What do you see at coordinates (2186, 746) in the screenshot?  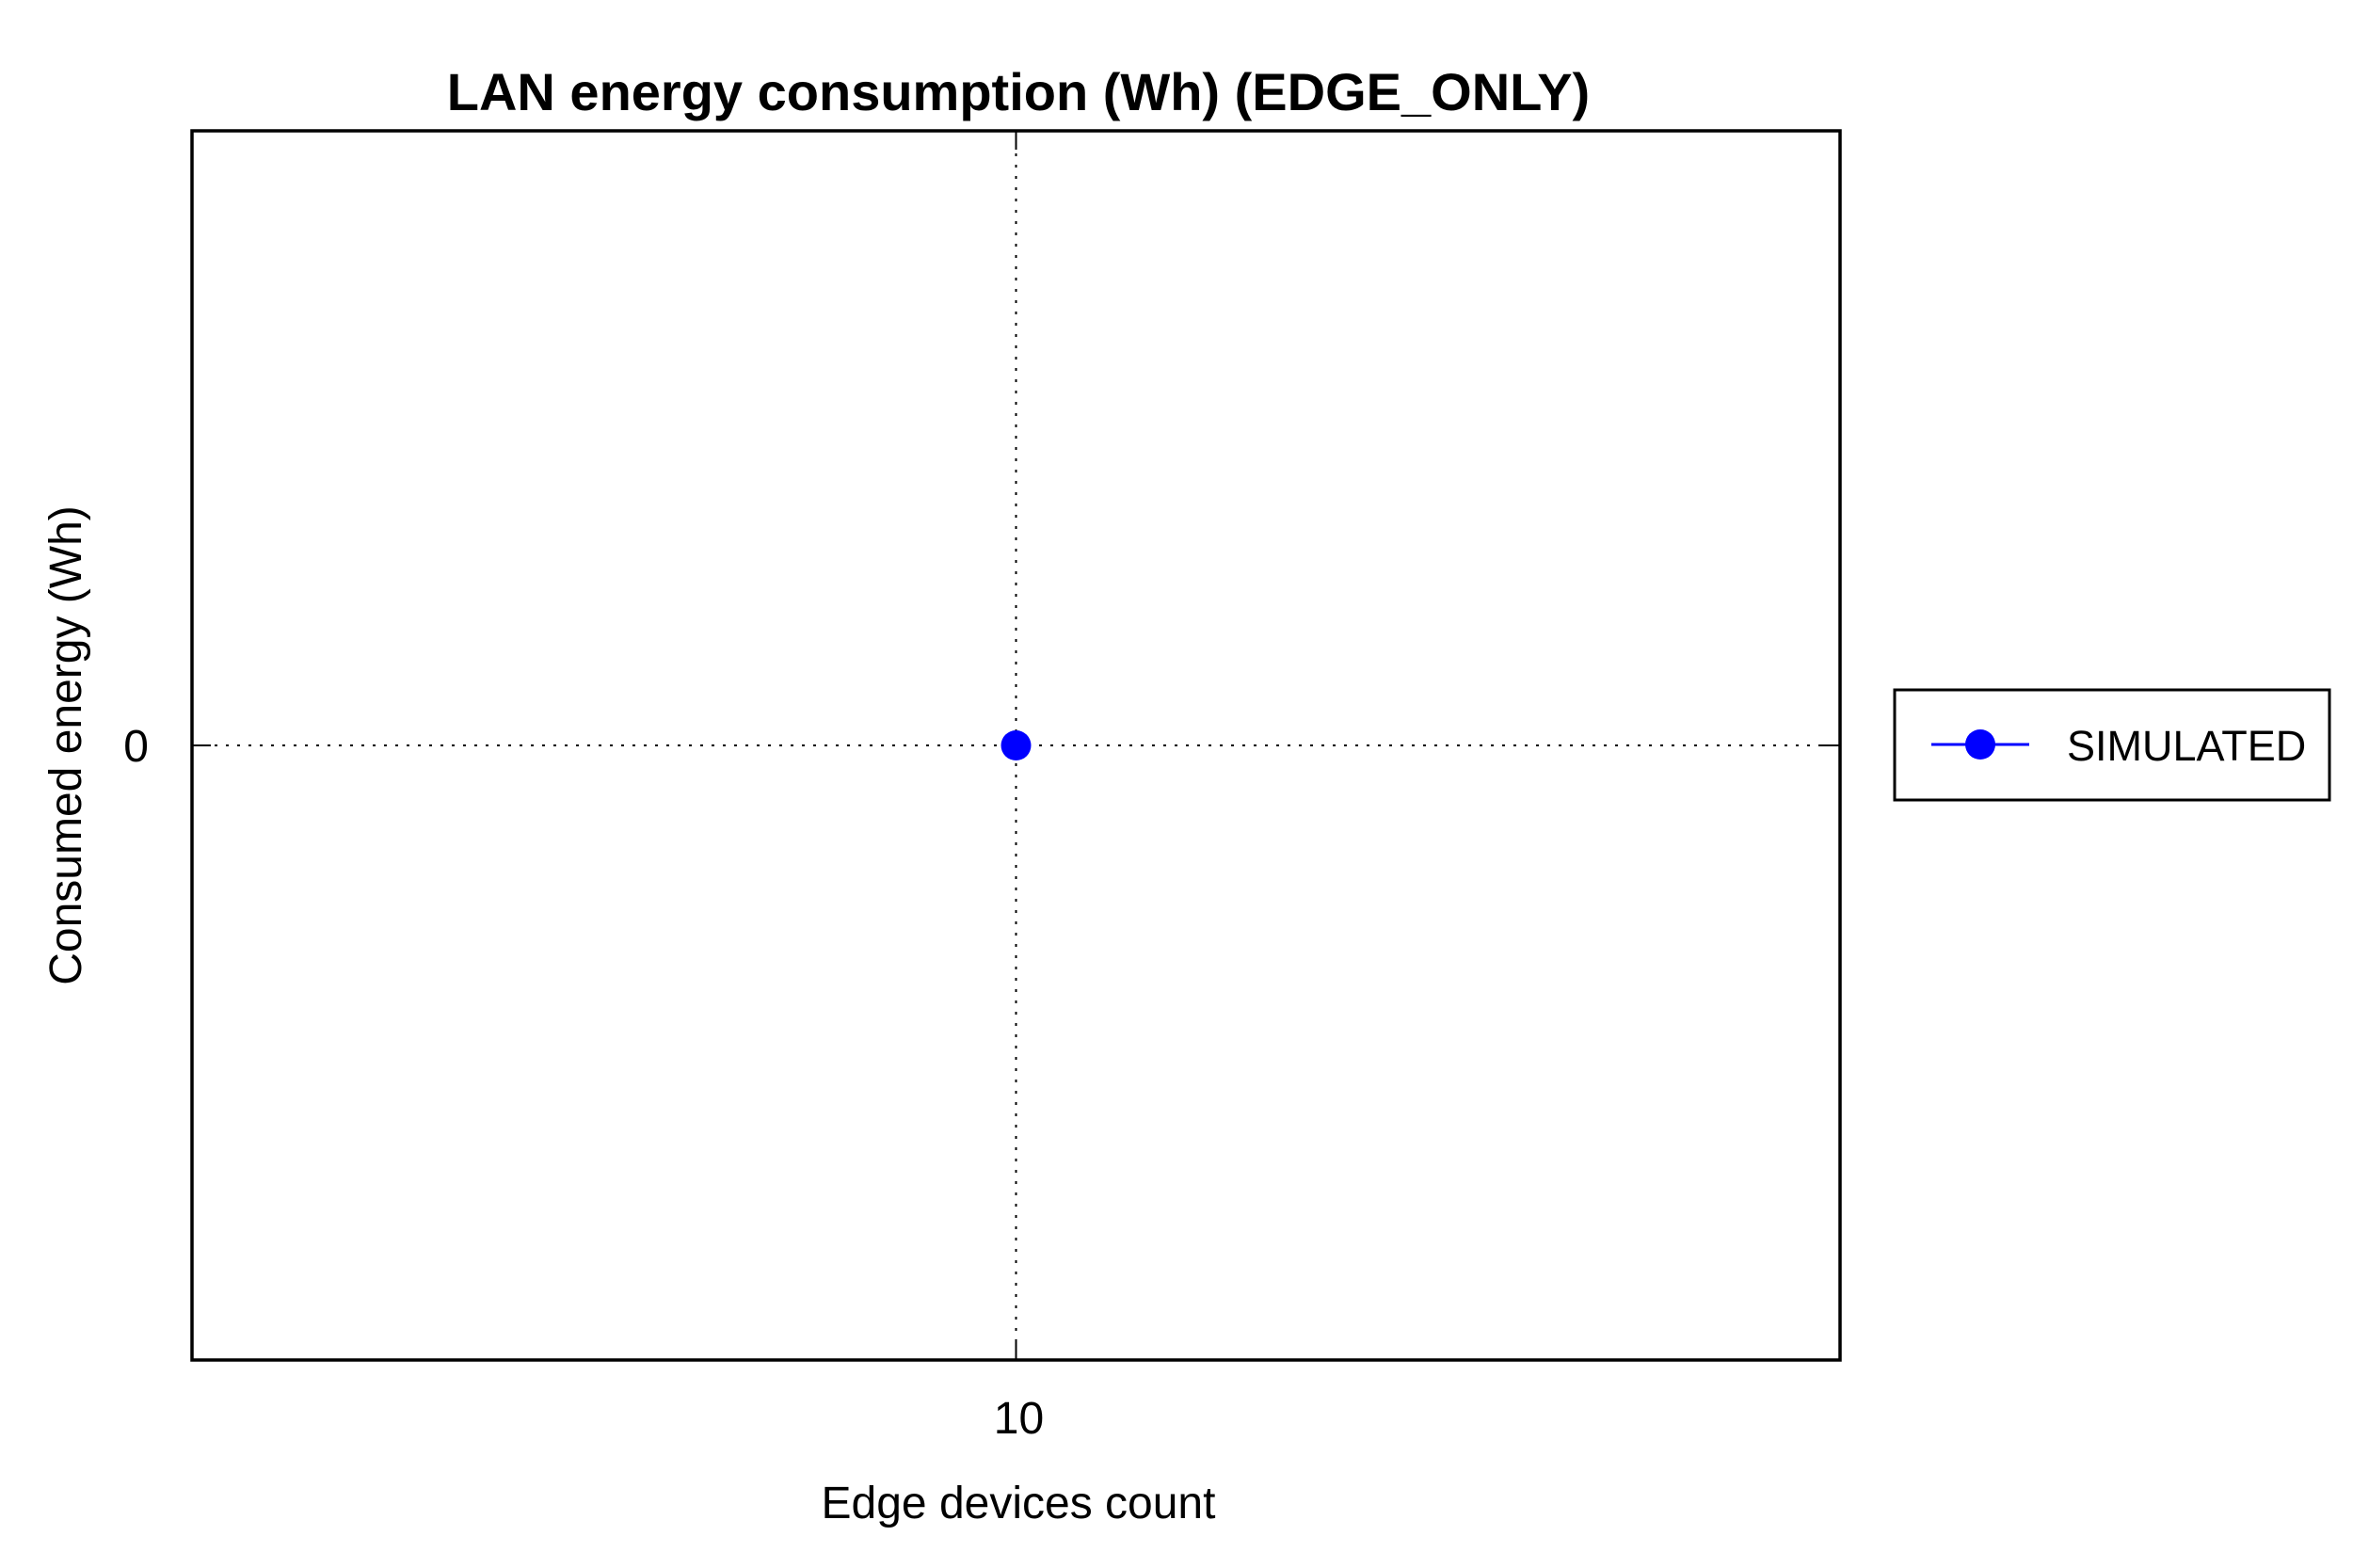 I see `legend-label-simulated: SIMULATED` at bounding box center [2186, 746].